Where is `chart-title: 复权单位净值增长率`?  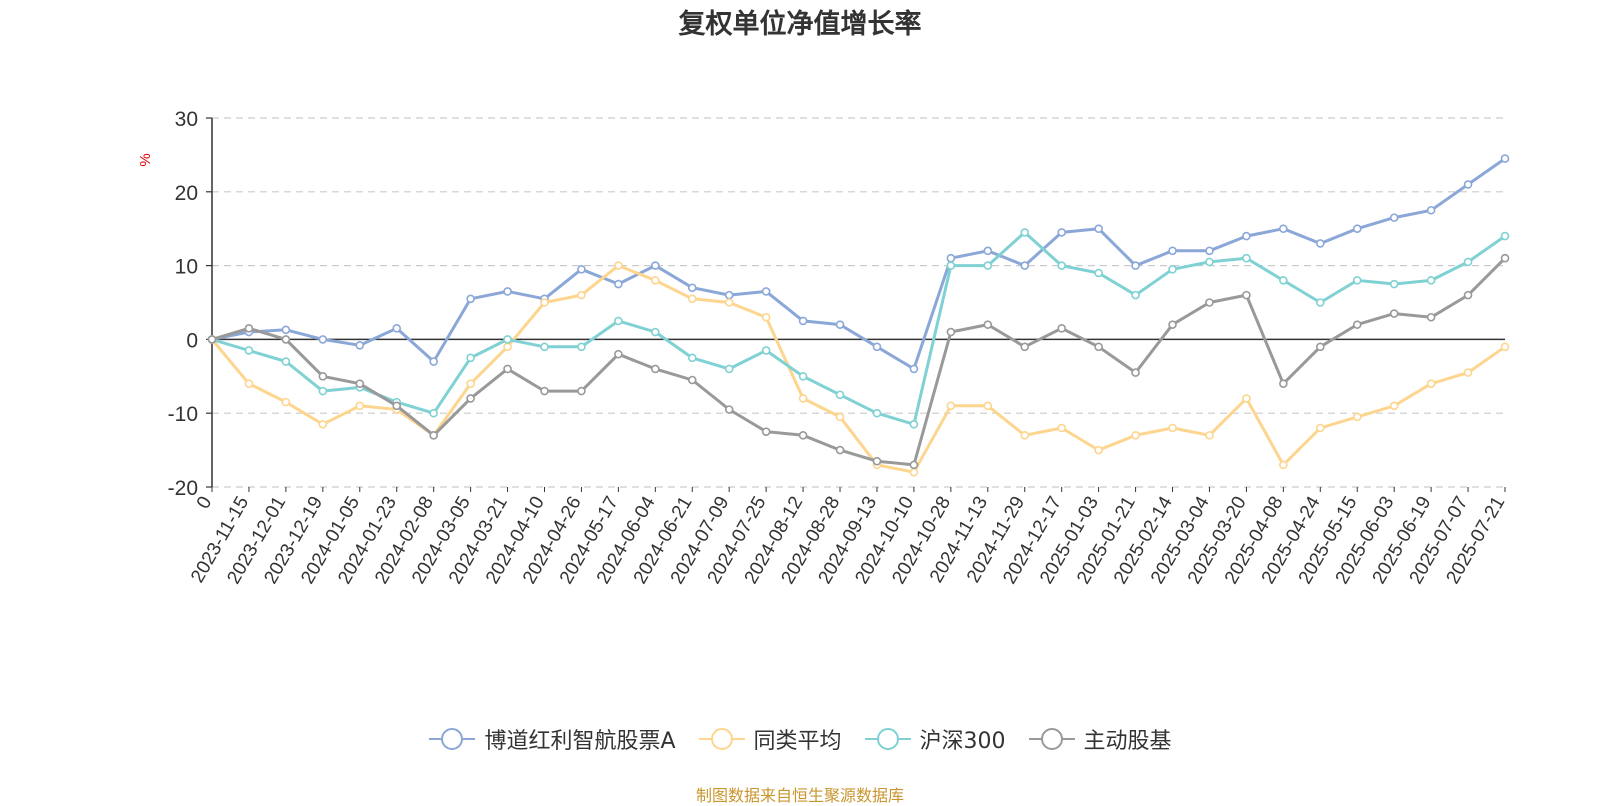
chart-title: 复权单位净值增长率 is located at coordinates (800, 24).